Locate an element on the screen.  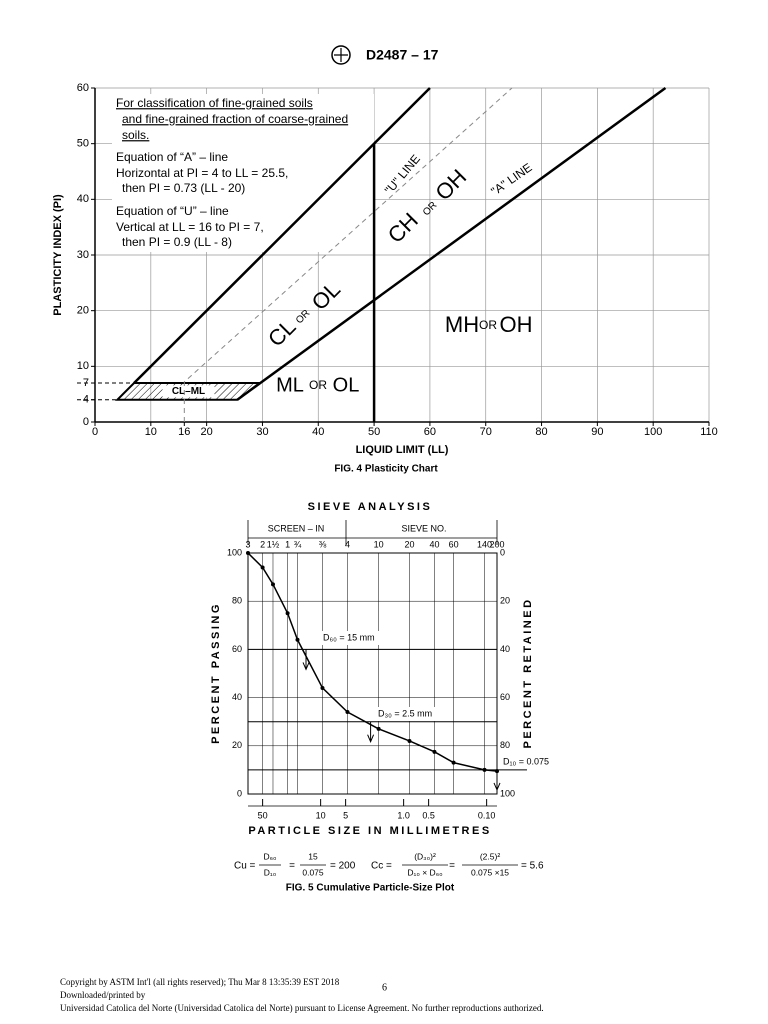
formula-part: 0.075 ×15 is located at coordinates (490, 872).